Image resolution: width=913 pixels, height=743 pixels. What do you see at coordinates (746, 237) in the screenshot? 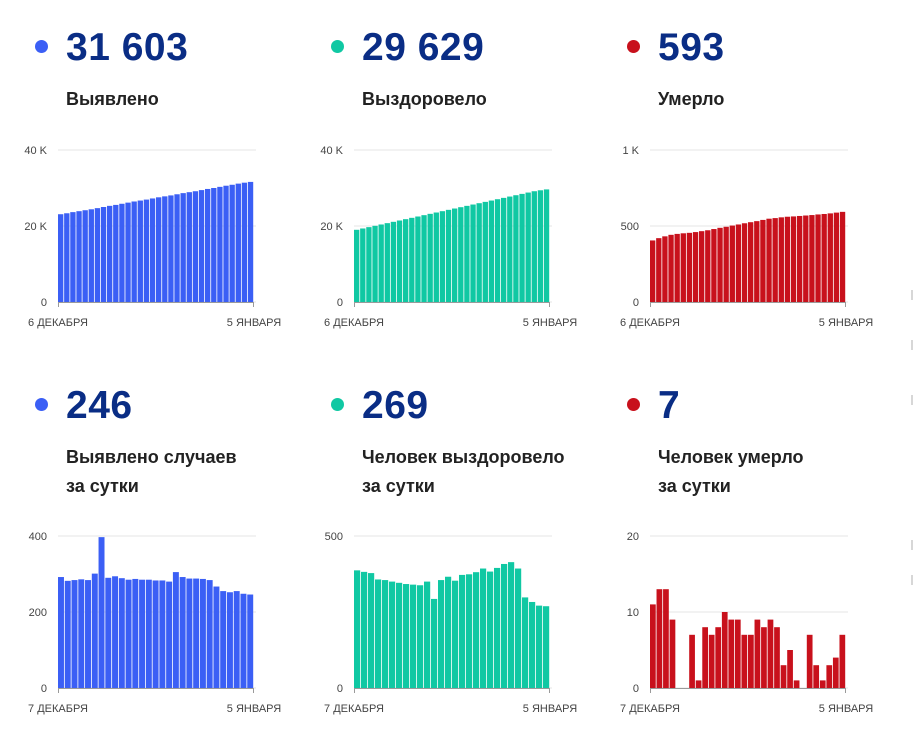
I see `chart-cumulative-deaths: 0 500 1 K 6 ДЕКАБРЯ 5 ЯНВАРЯ` at bounding box center [746, 237].